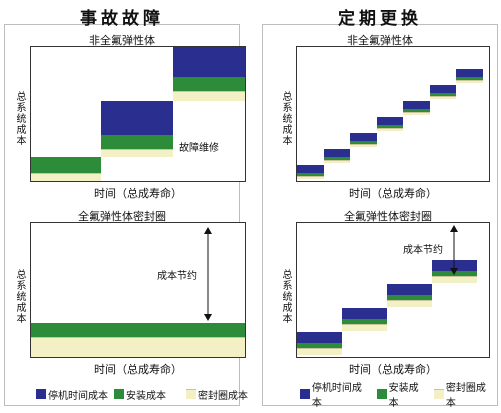  I want to click on install-swatch, so click(119, 394).